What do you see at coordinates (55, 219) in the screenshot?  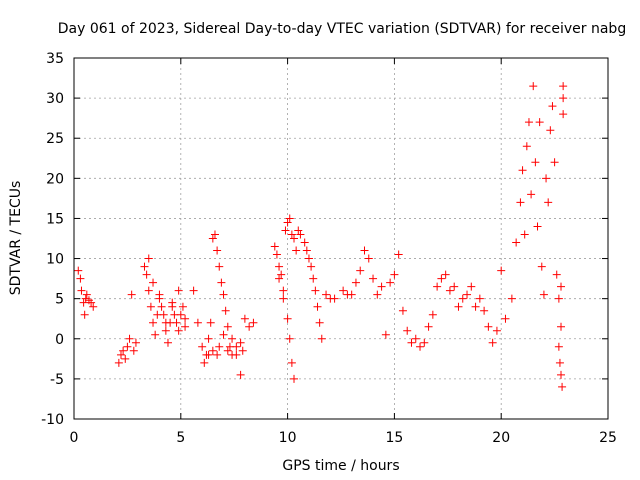 I see `y-tick-label: 15` at bounding box center [55, 219].